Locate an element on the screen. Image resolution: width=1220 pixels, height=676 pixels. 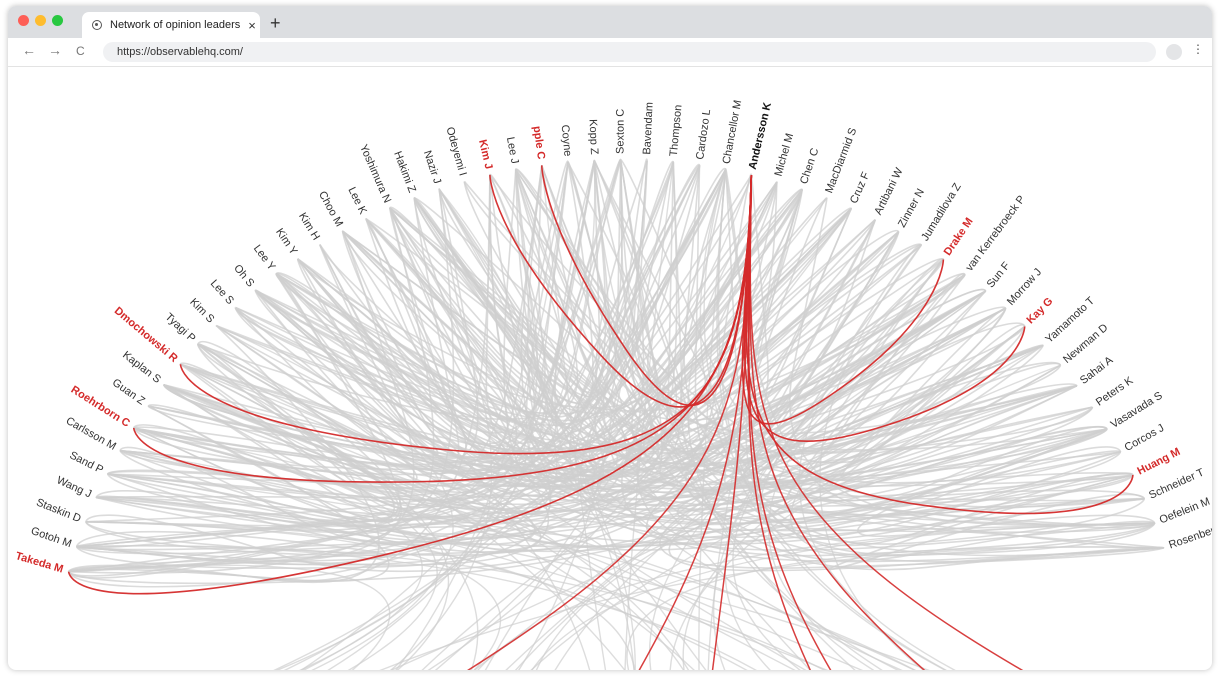
node-label: Thompson is located at coordinates (676, 130).